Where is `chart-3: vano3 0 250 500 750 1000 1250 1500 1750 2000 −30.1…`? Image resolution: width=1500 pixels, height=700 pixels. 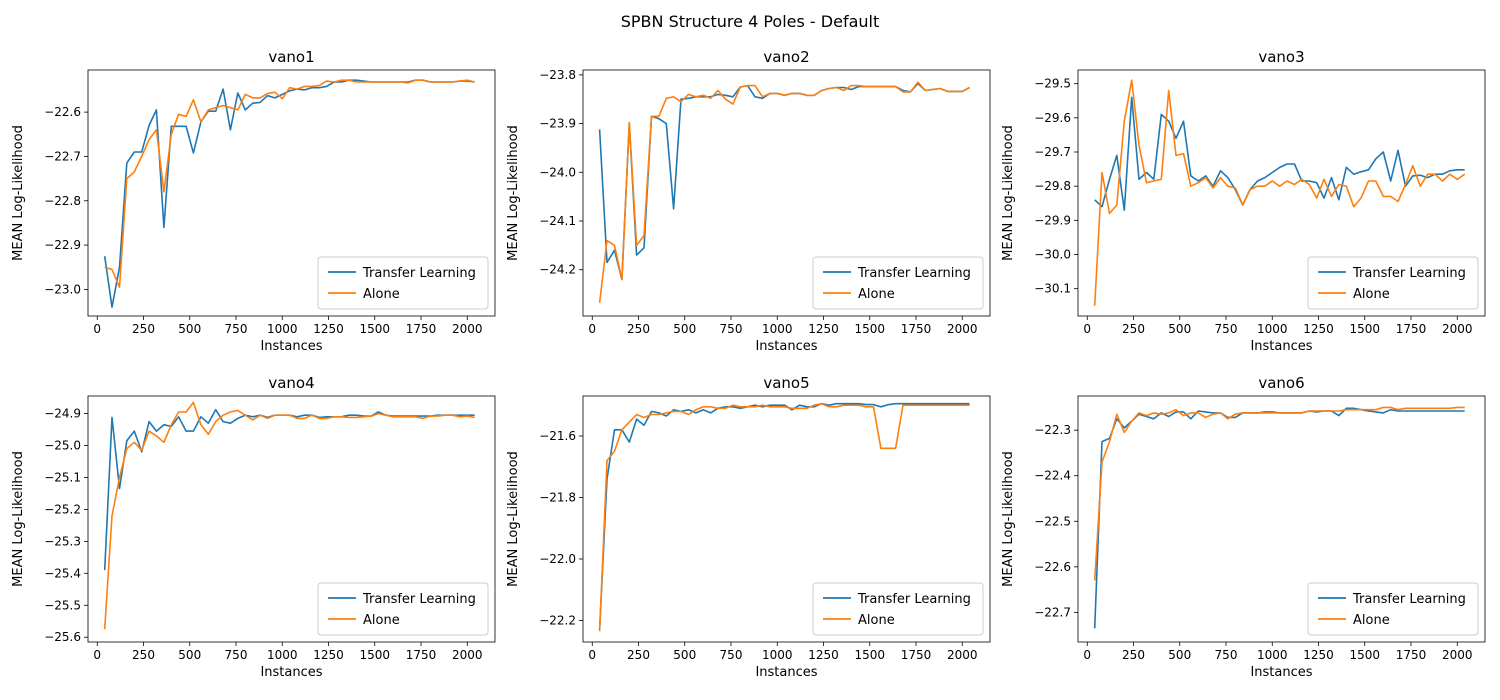 chart-3: vano3 0 250 500 750 1000 1250 1500 1750 2000 −30.1… is located at coordinates (1243, 201).